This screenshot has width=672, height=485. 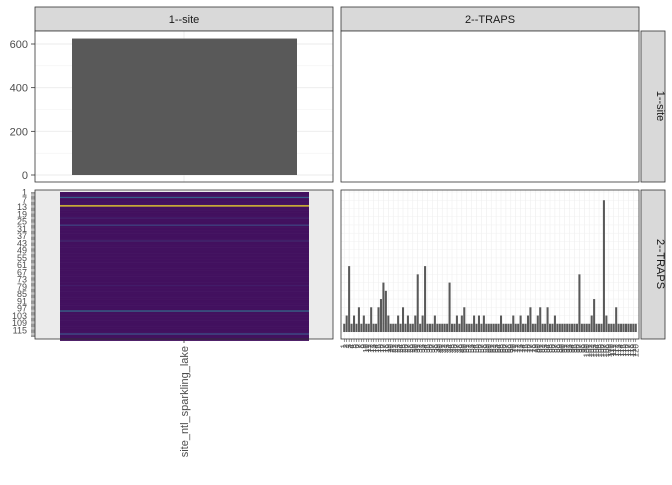 I want to click on x-tick-label: 89, so click(x=559, y=347).